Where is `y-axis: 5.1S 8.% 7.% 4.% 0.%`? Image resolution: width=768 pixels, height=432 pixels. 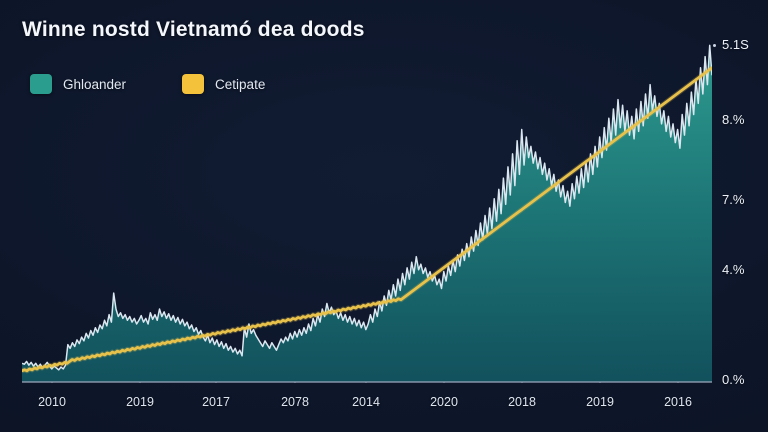 y-axis: 5.1S 8.% 7.% 4.% 0.% is located at coordinates (740, 216).